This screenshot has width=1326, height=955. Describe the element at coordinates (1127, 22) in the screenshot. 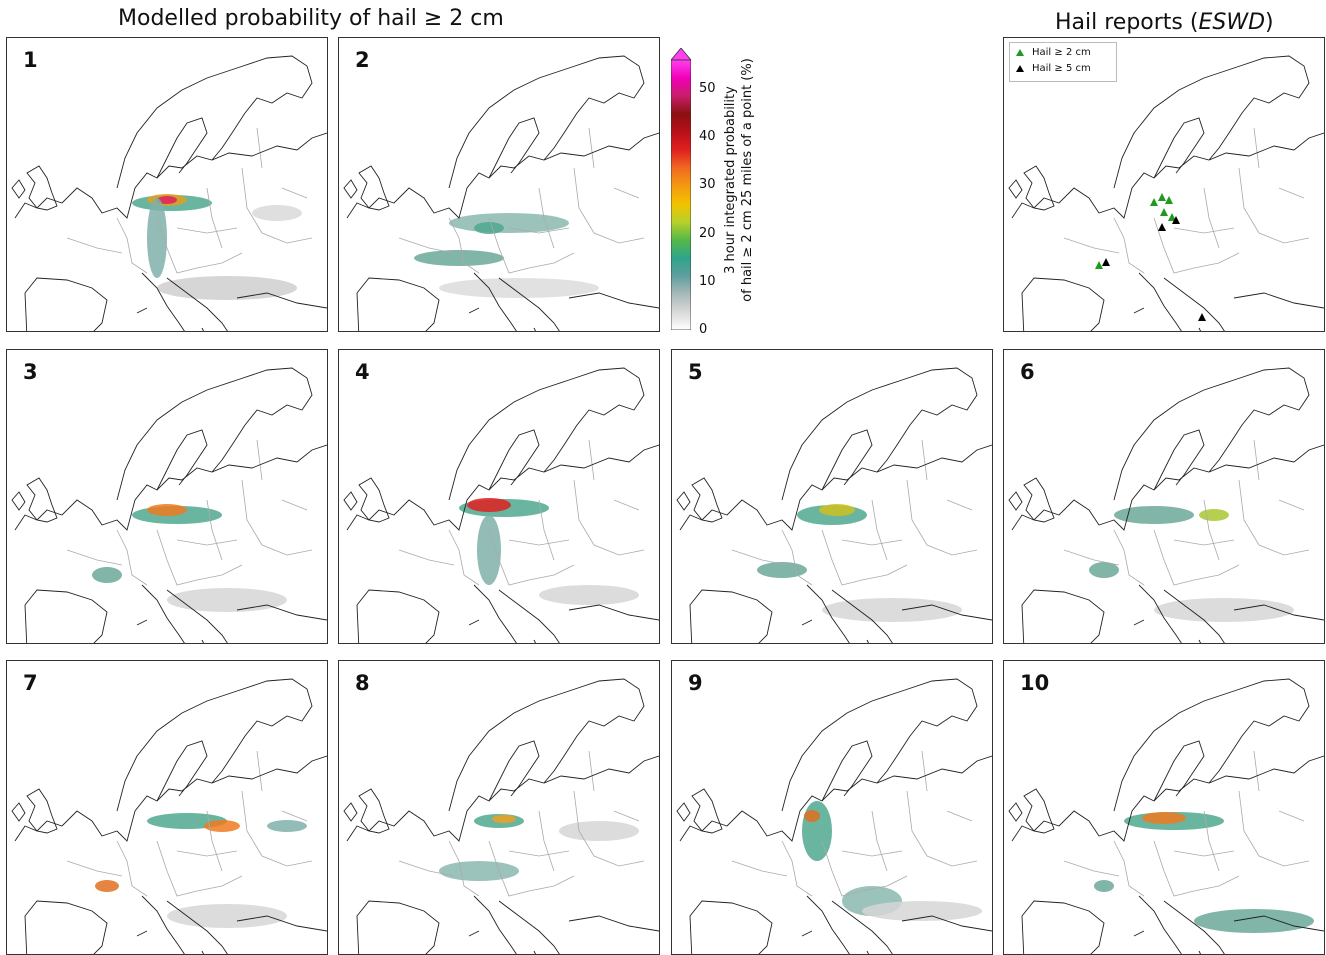

I see `reports-title-prefix: Hail reports (` at that location.